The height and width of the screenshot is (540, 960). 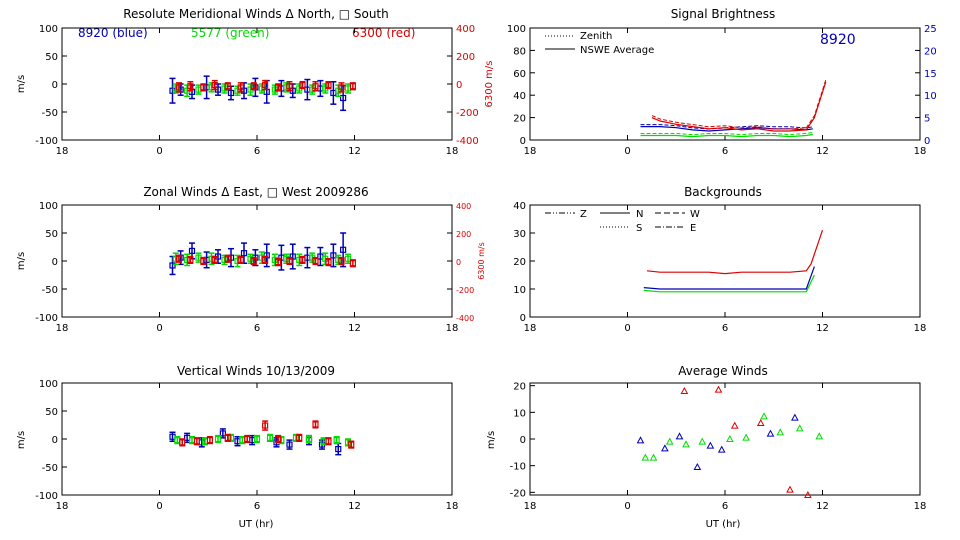 I want to click on legend-zenith: Zenith, so click(x=596, y=36).